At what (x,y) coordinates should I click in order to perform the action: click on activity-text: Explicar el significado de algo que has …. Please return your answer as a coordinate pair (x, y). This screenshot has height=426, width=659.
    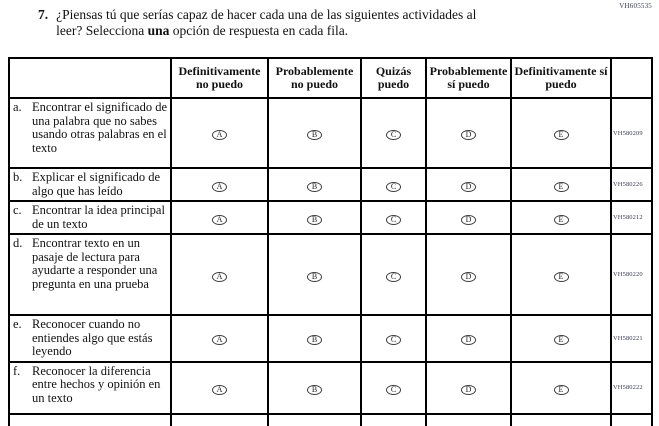
    Looking at the image, I should click on (96, 184).